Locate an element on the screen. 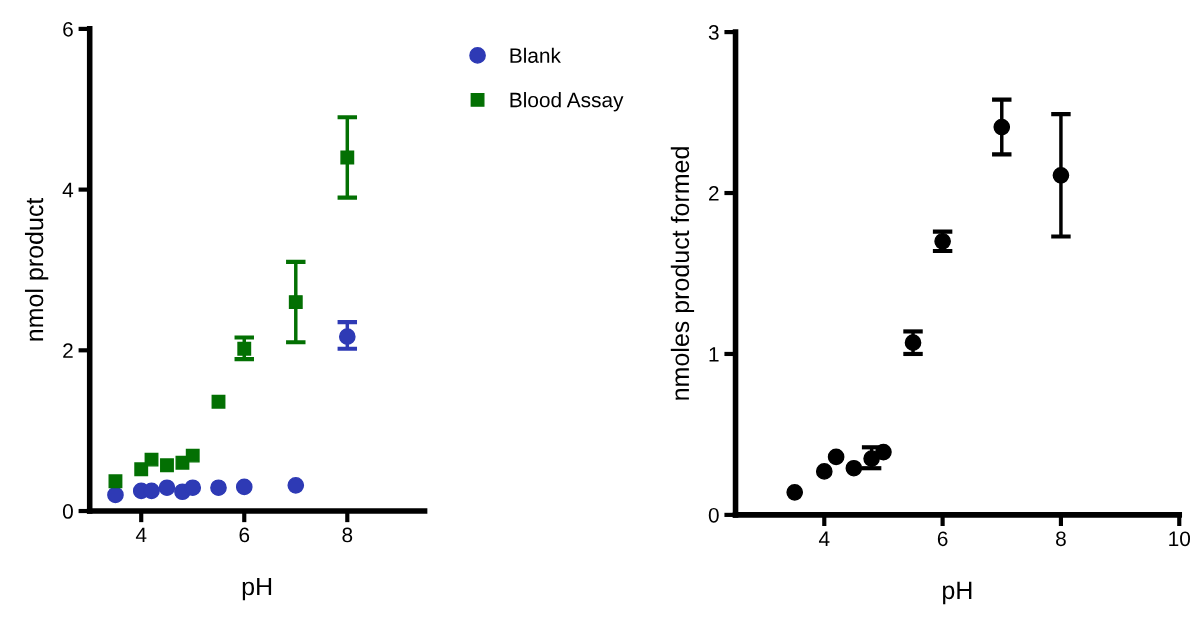 The height and width of the screenshot is (642, 1196). x-tick-label: 10 is located at coordinates (1180, 539).